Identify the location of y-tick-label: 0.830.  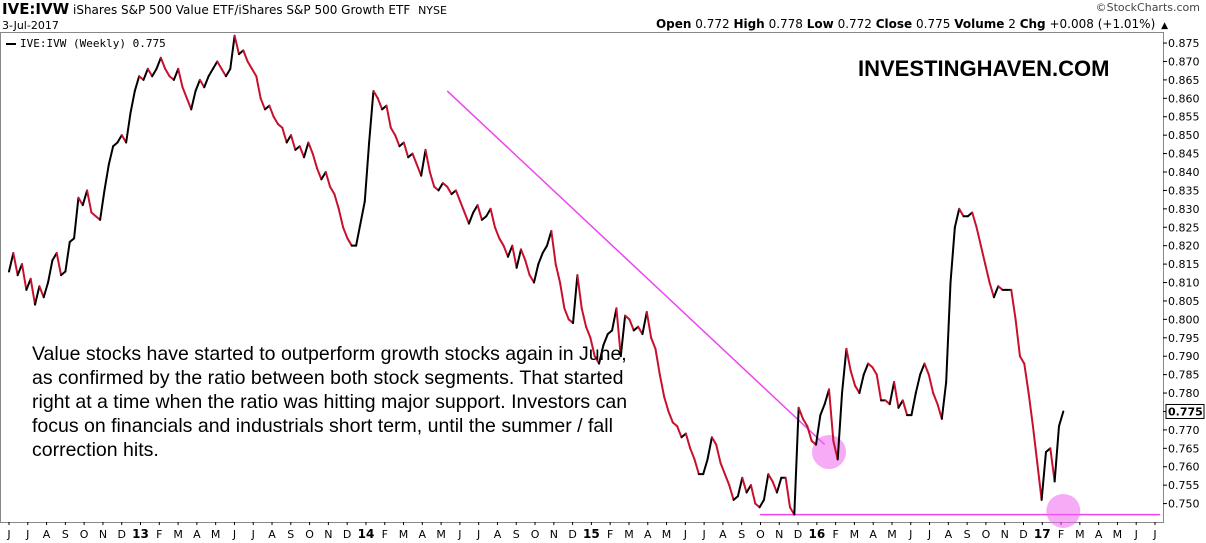
(1184, 209).